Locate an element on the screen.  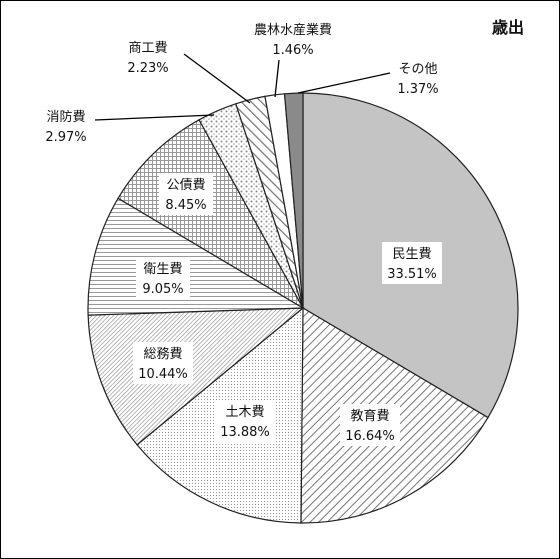
slice-name: 民生費 is located at coordinates (411, 254).